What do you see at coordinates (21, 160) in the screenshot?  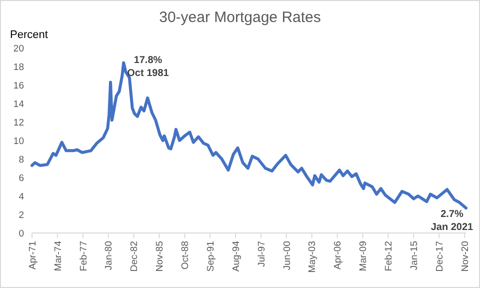 I see `y-tick-label: 8` at bounding box center [21, 160].